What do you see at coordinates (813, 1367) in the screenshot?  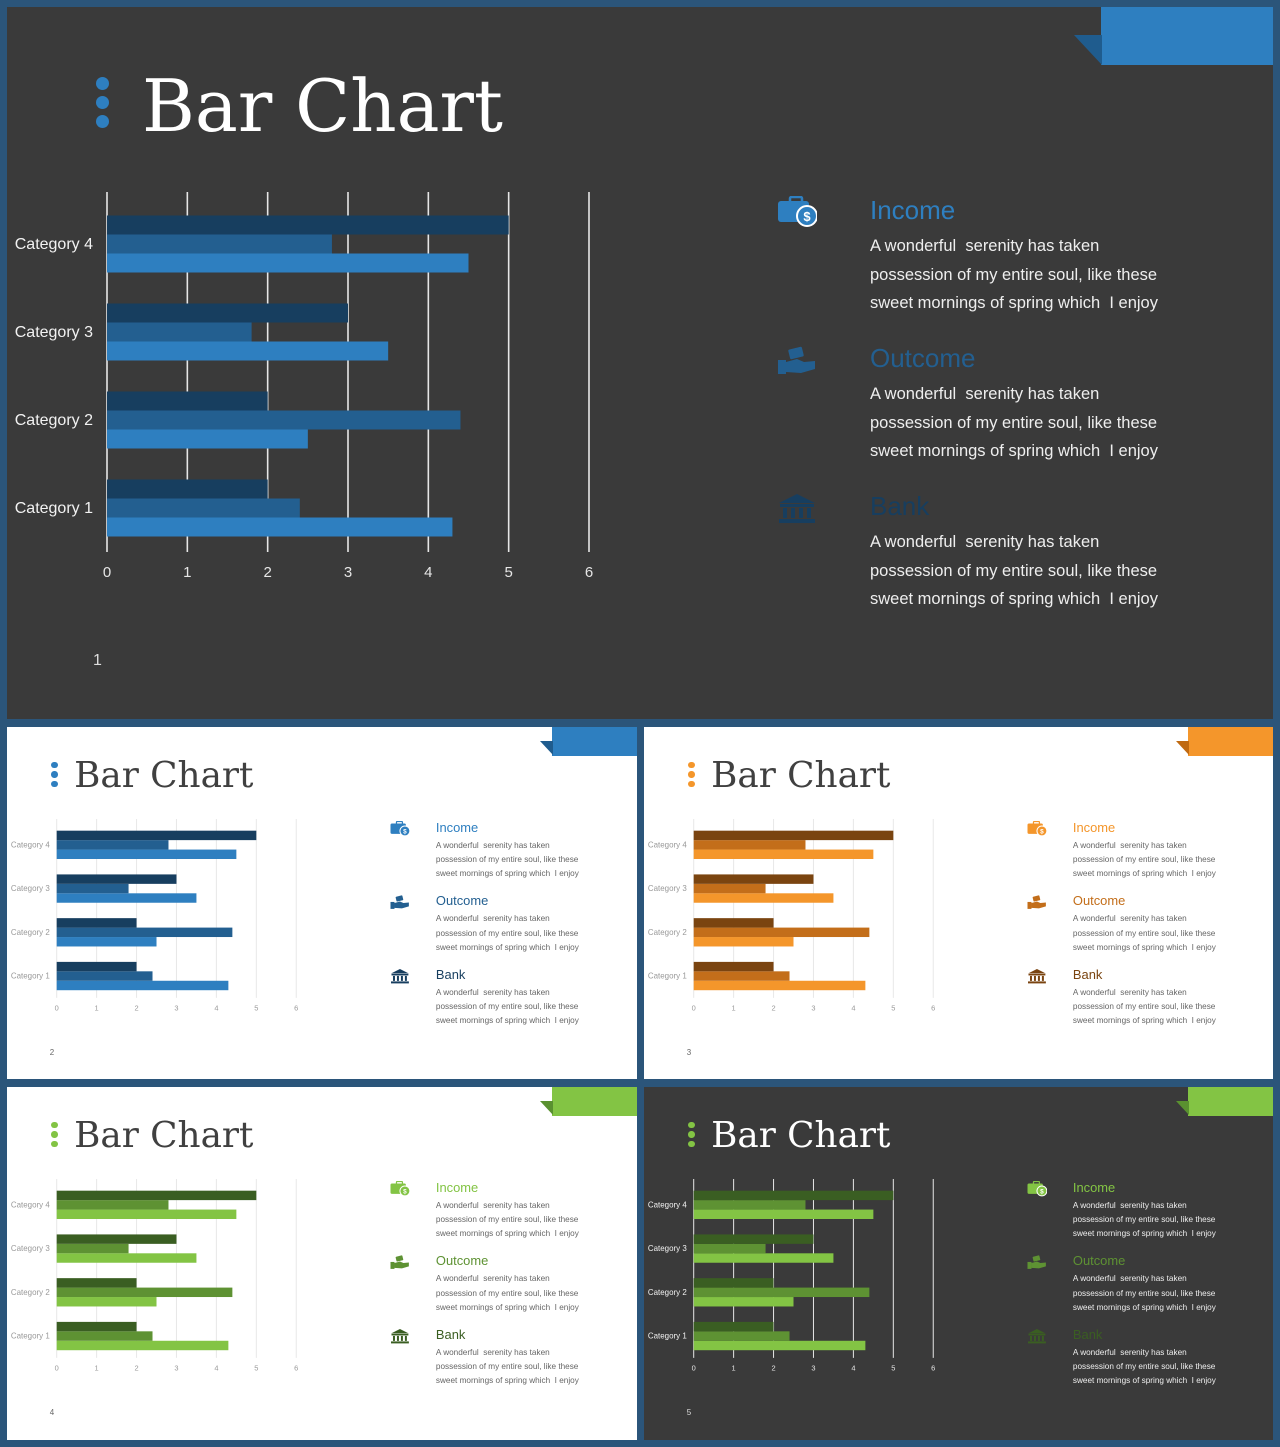 I see `x-tick-label: 3` at bounding box center [813, 1367].